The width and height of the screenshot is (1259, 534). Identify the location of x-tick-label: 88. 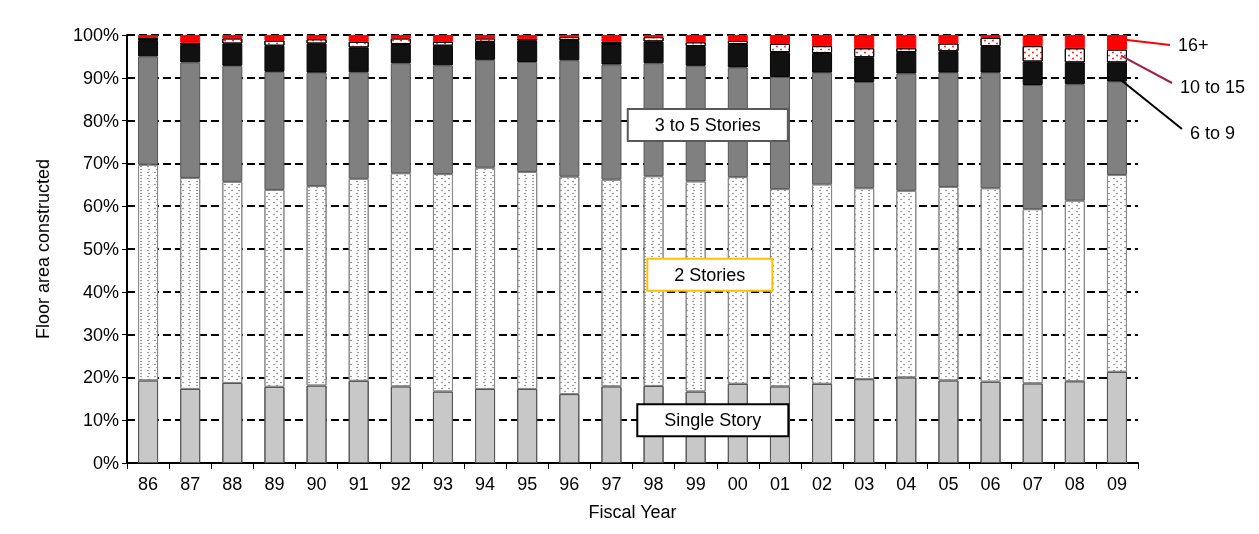
(232, 484).